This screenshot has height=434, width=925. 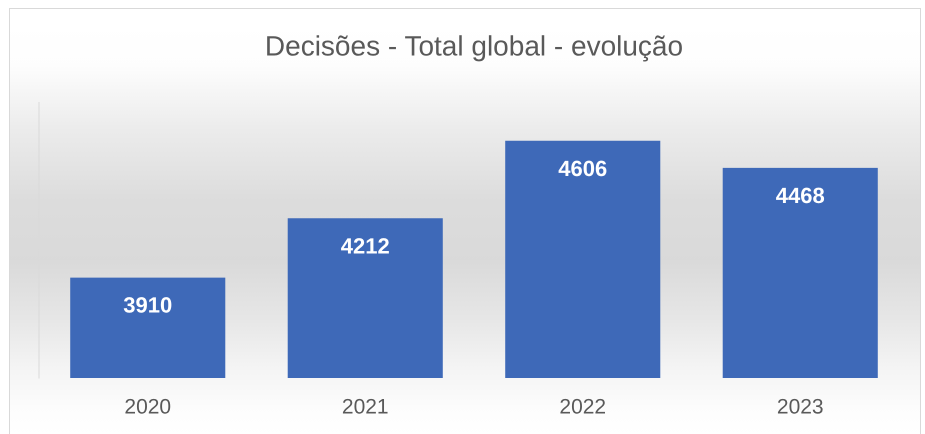 What do you see at coordinates (365, 245) in the screenshot?
I see `data-label: 4212` at bounding box center [365, 245].